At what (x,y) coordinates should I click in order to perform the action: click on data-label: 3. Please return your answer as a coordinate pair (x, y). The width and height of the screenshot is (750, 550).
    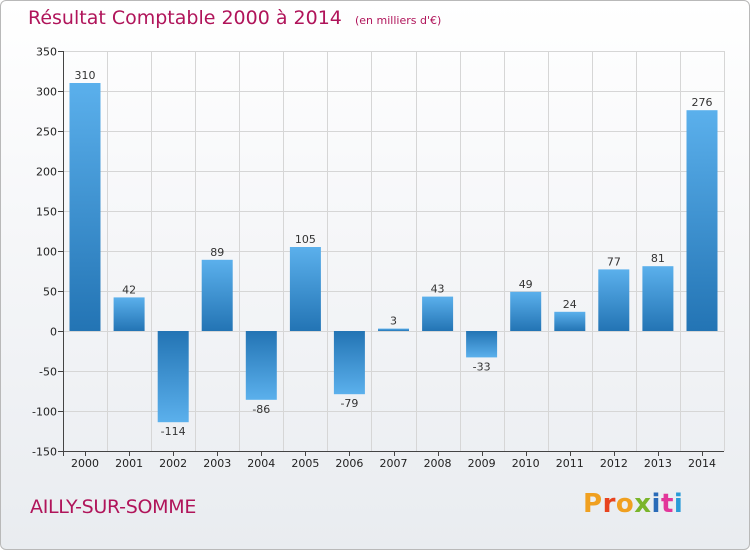
    Looking at the image, I should click on (393, 321).